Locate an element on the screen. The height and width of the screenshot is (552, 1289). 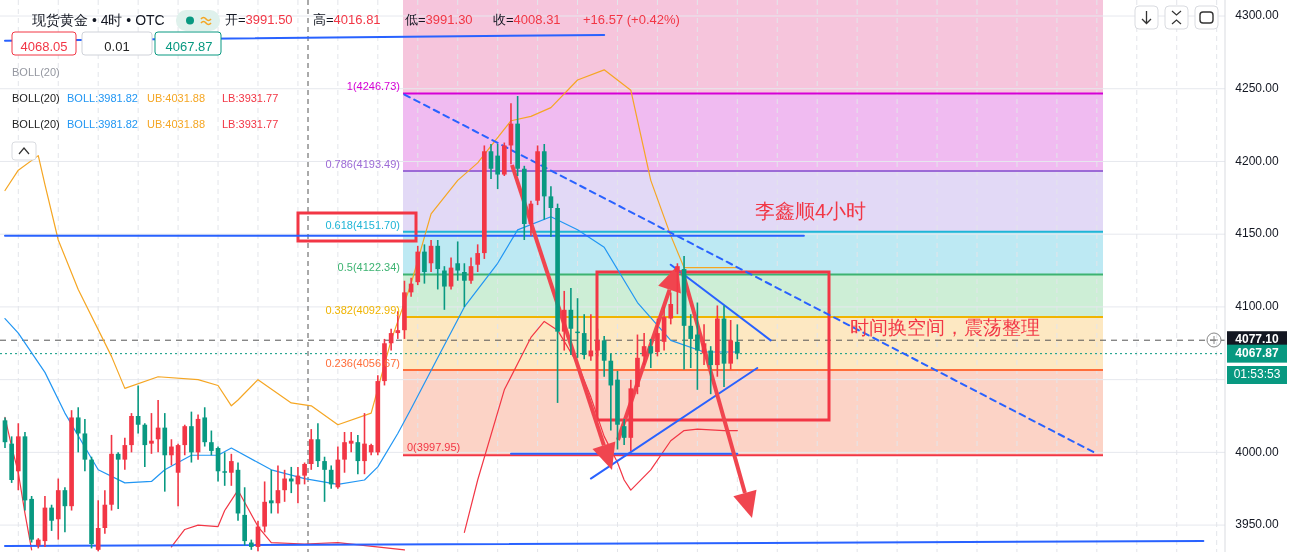
annotation: 收=4008.31 is located at coordinates (527, 20).